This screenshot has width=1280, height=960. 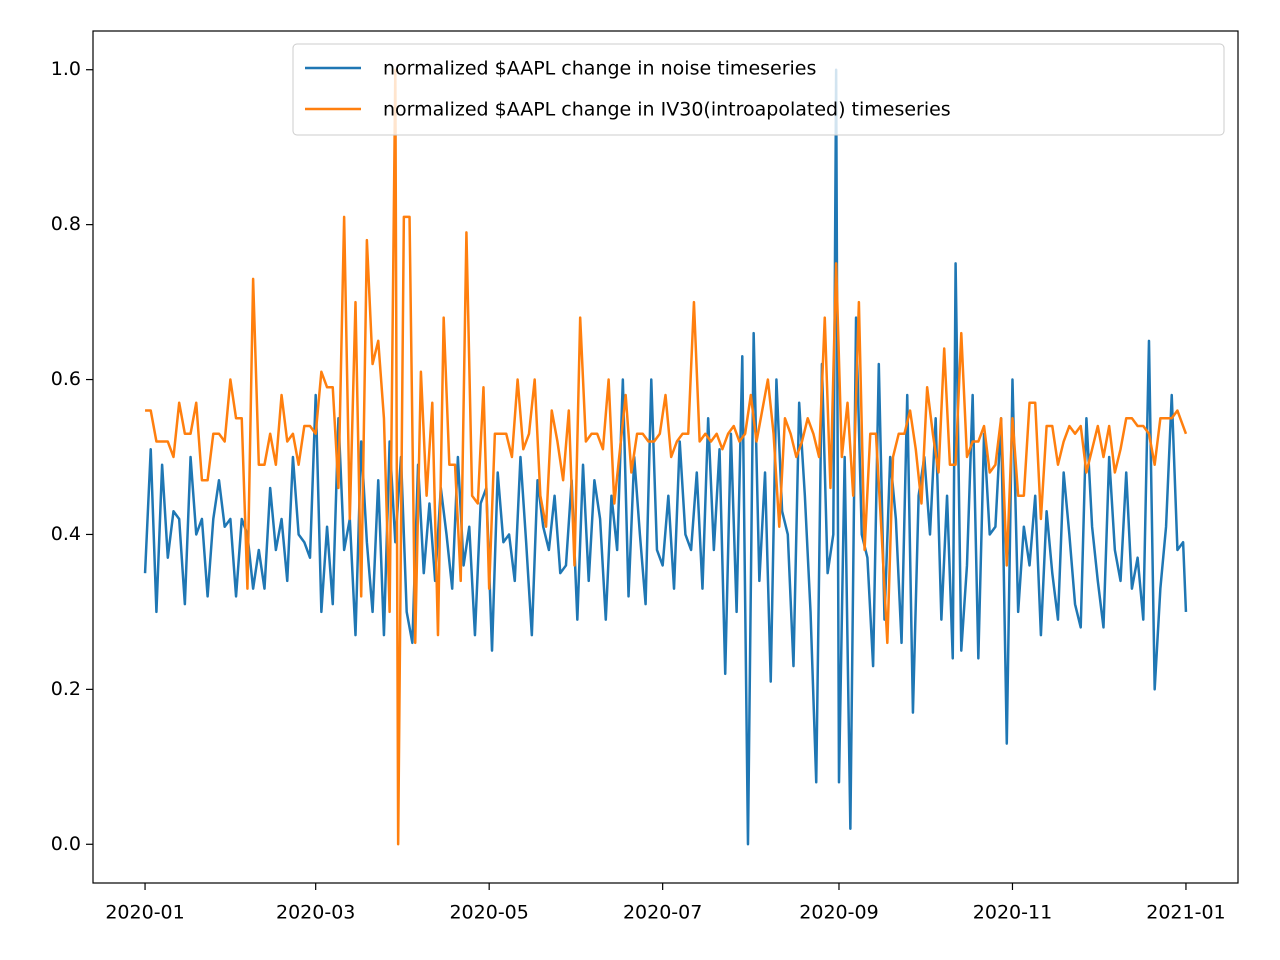 What do you see at coordinates (838, 913) in the screenshot?
I see `x-tick-label: 2020-09` at bounding box center [838, 913].